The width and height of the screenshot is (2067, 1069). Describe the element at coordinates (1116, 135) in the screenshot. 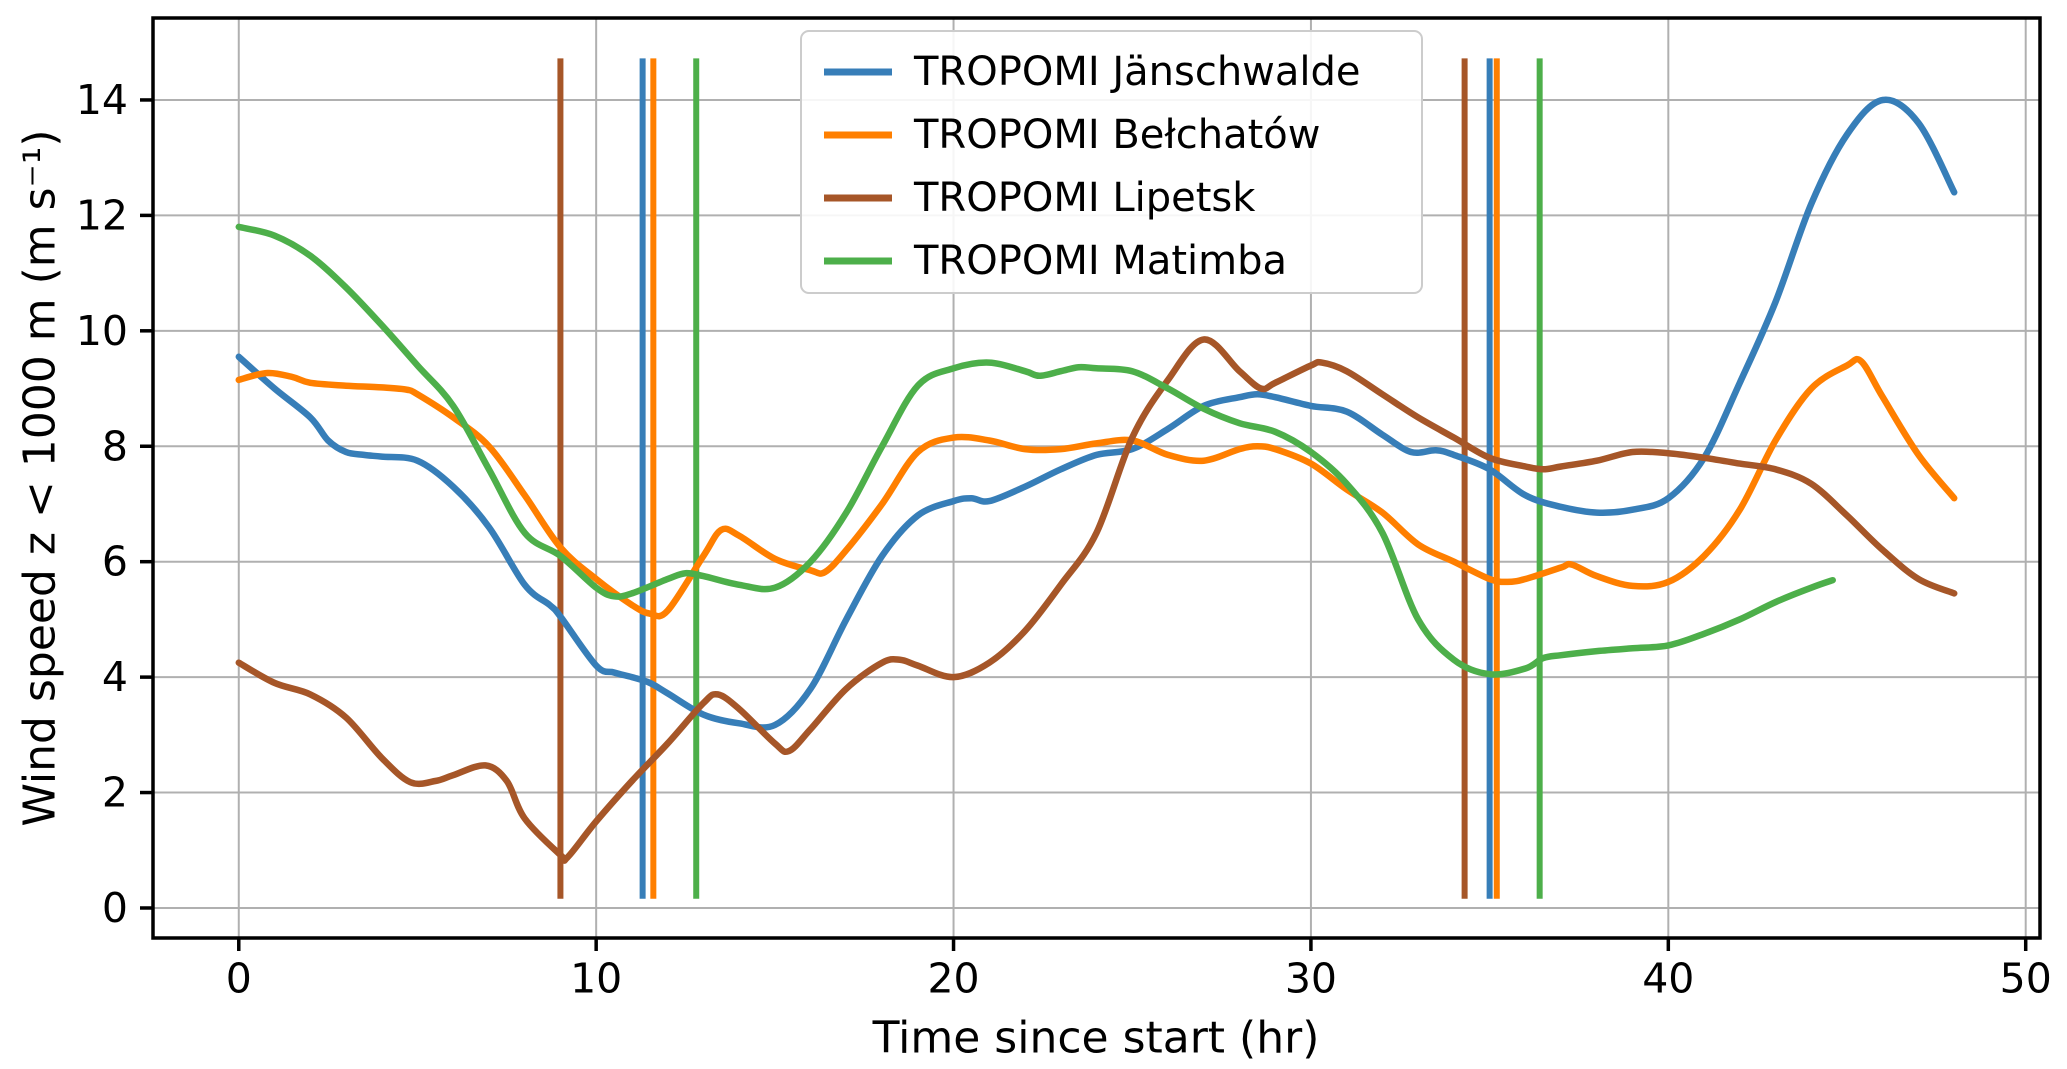

I see `legend-label-tropomi-be-chat-w: TROPOMI Bełchatów` at that location.